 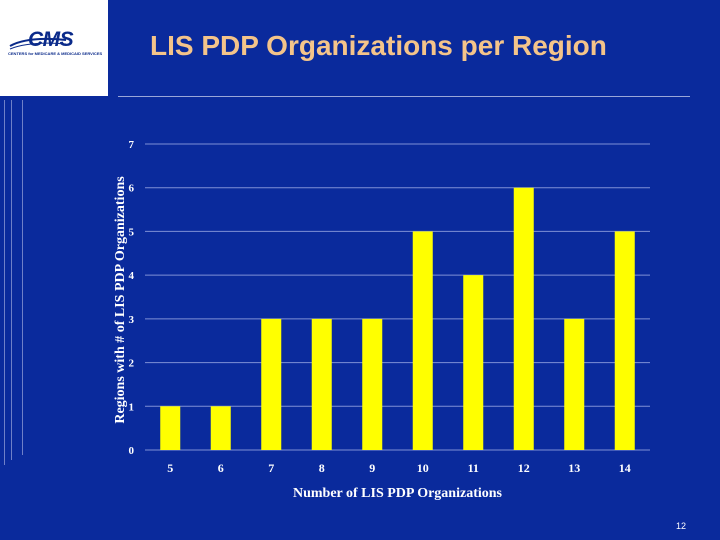 What do you see at coordinates (372, 468) in the screenshot?
I see `x-tick-label: 9` at bounding box center [372, 468].